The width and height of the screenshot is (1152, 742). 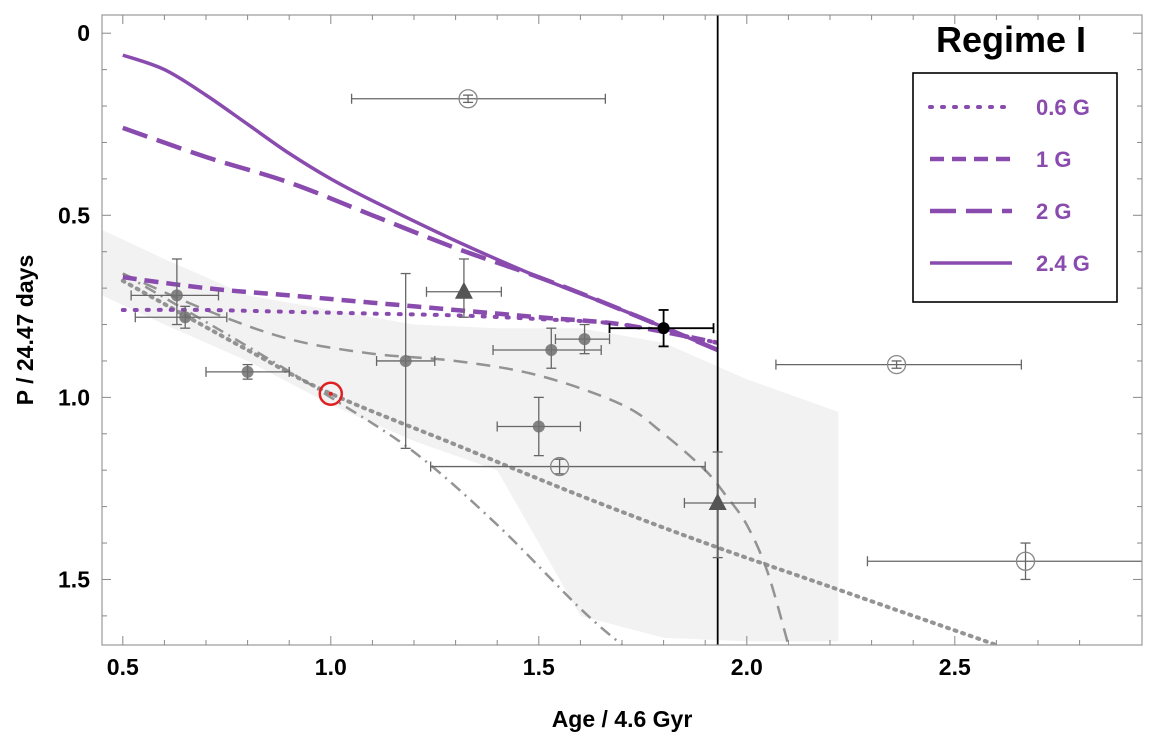 I want to click on legend-label: 0.6 G, so click(x=1063, y=107).